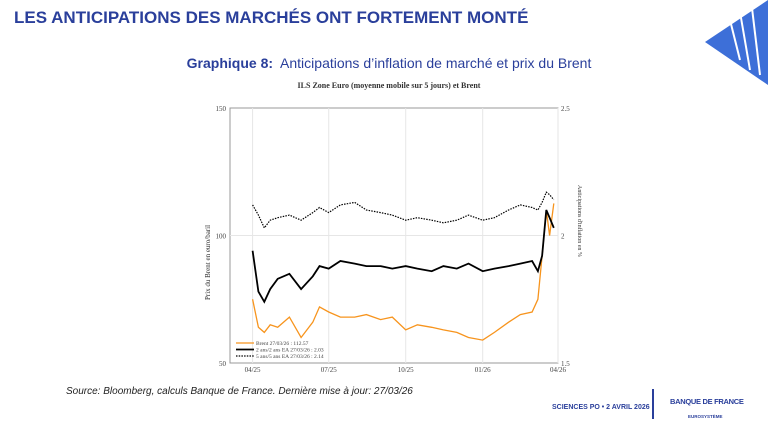 The width and height of the screenshot is (768, 431). What do you see at coordinates (707, 401) in the screenshot?
I see `banque-de-france-logo: BANQUE DE FRANCE` at bounding box center [707, 401].